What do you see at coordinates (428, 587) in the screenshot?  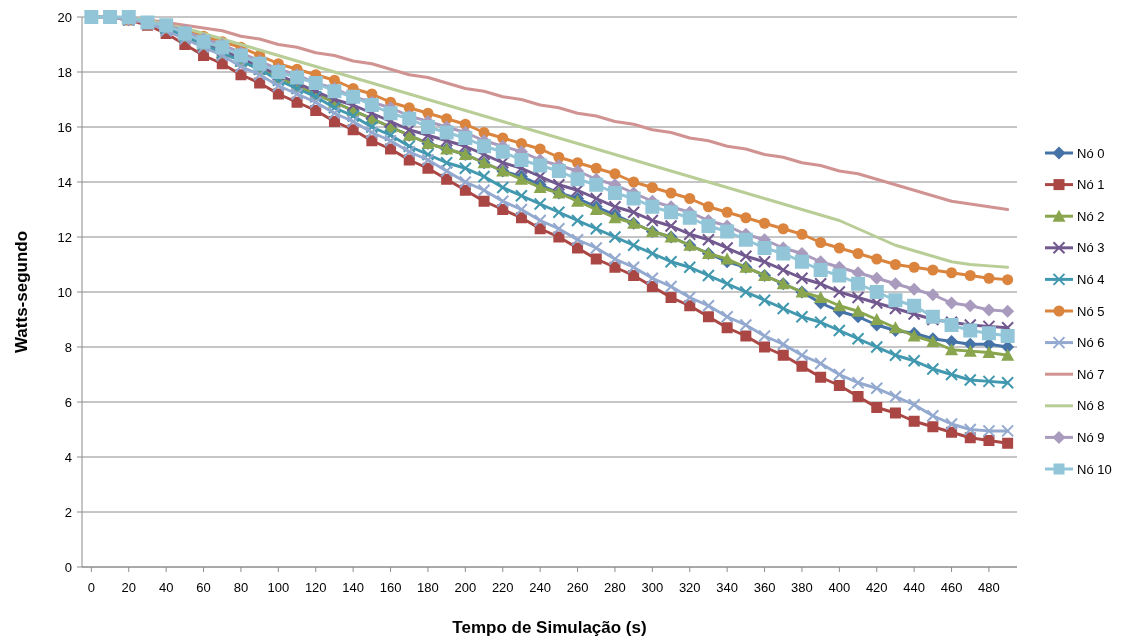 I see `x-tick-label: 180` at bounding box center [428, 587].